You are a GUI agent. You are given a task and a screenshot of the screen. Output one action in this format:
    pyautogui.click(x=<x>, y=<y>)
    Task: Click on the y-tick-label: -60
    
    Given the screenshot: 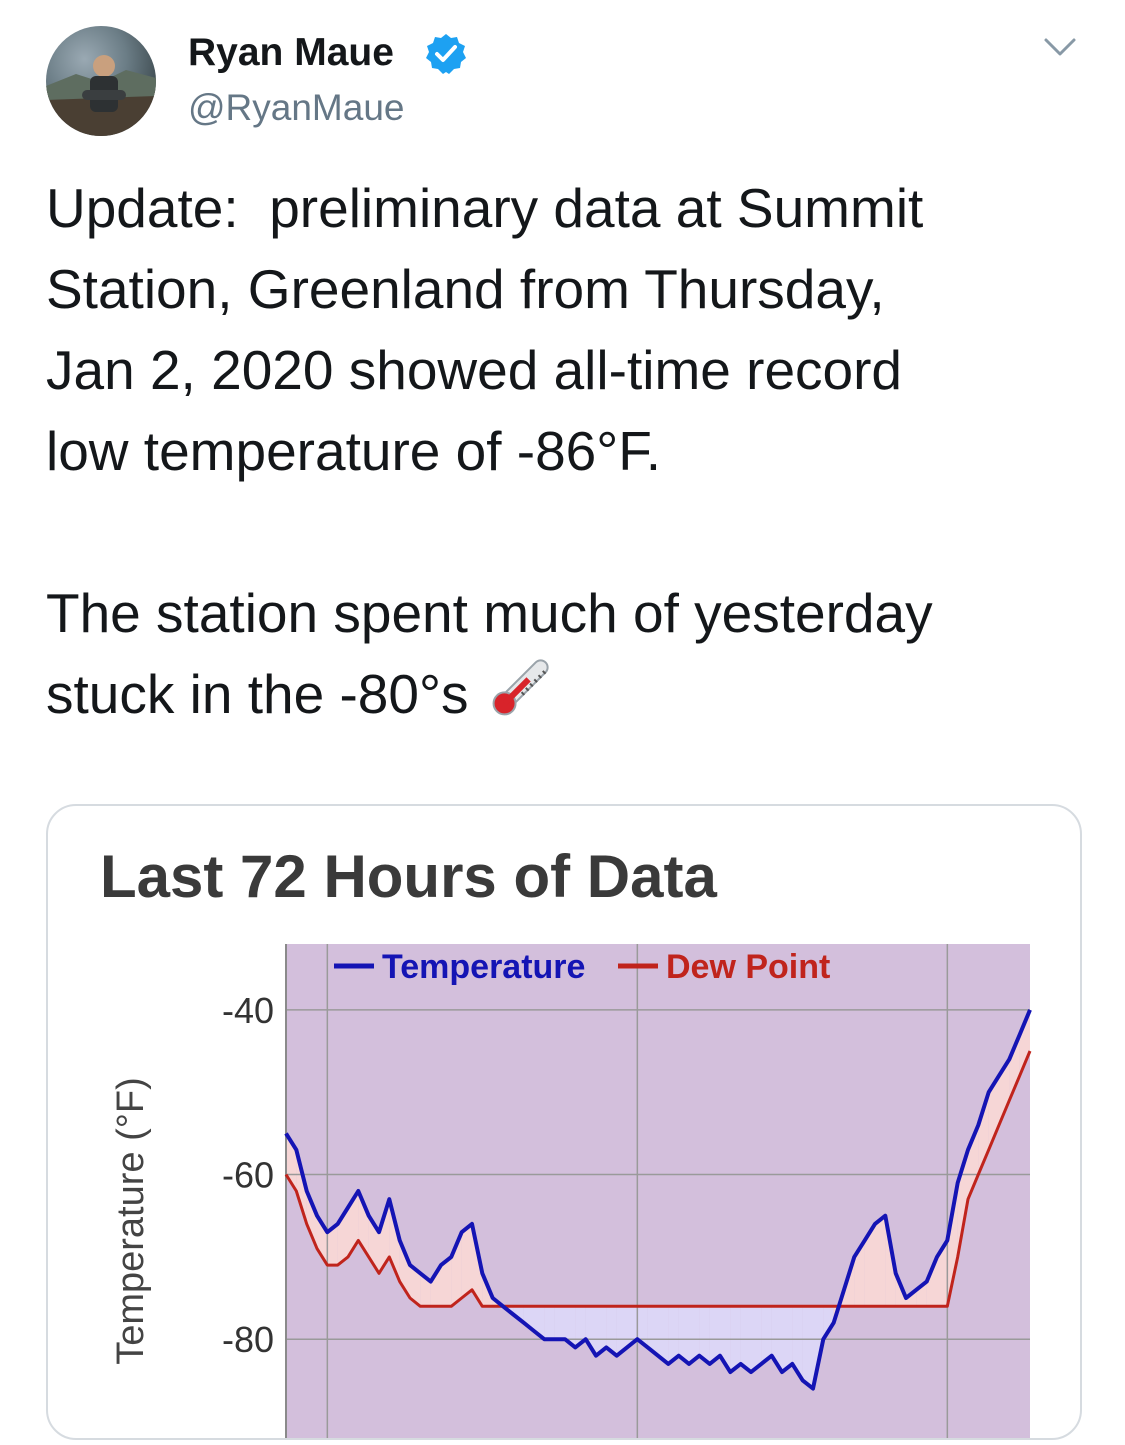 What is the action you would take?
    pyautogui.click(x=248, y=1175)
    